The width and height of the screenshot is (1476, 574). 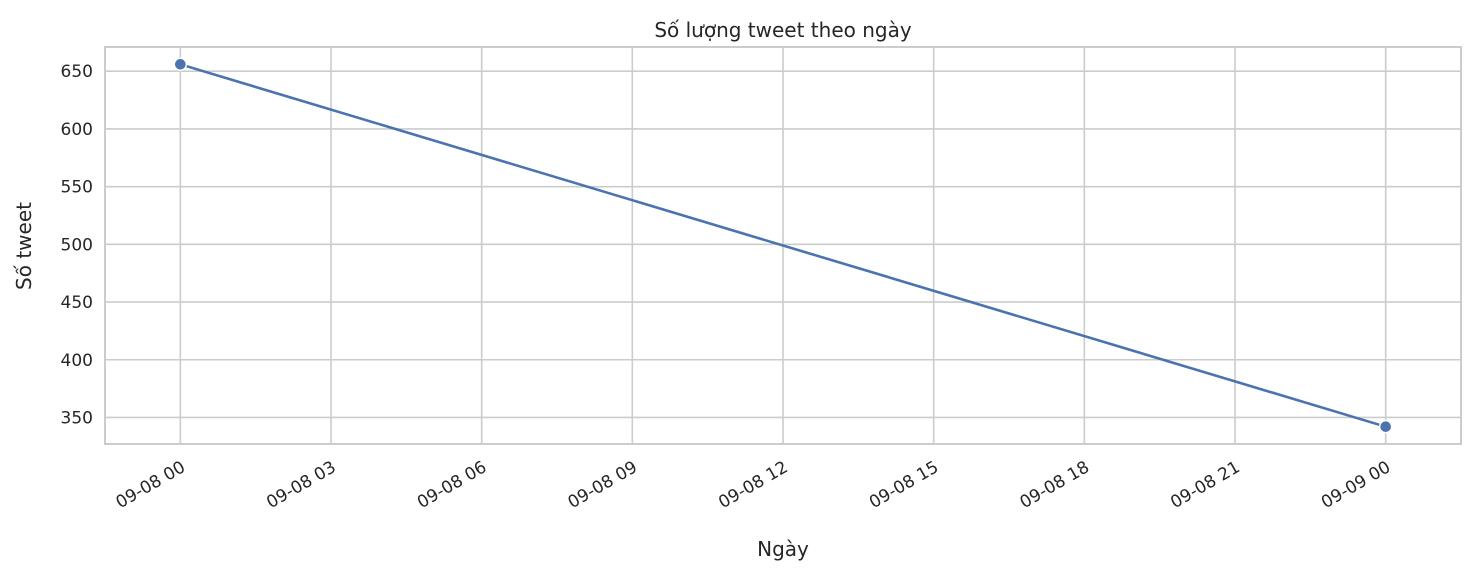 I want to click on x-tick-label: 09-08 18, so click(x=1055, y=485).